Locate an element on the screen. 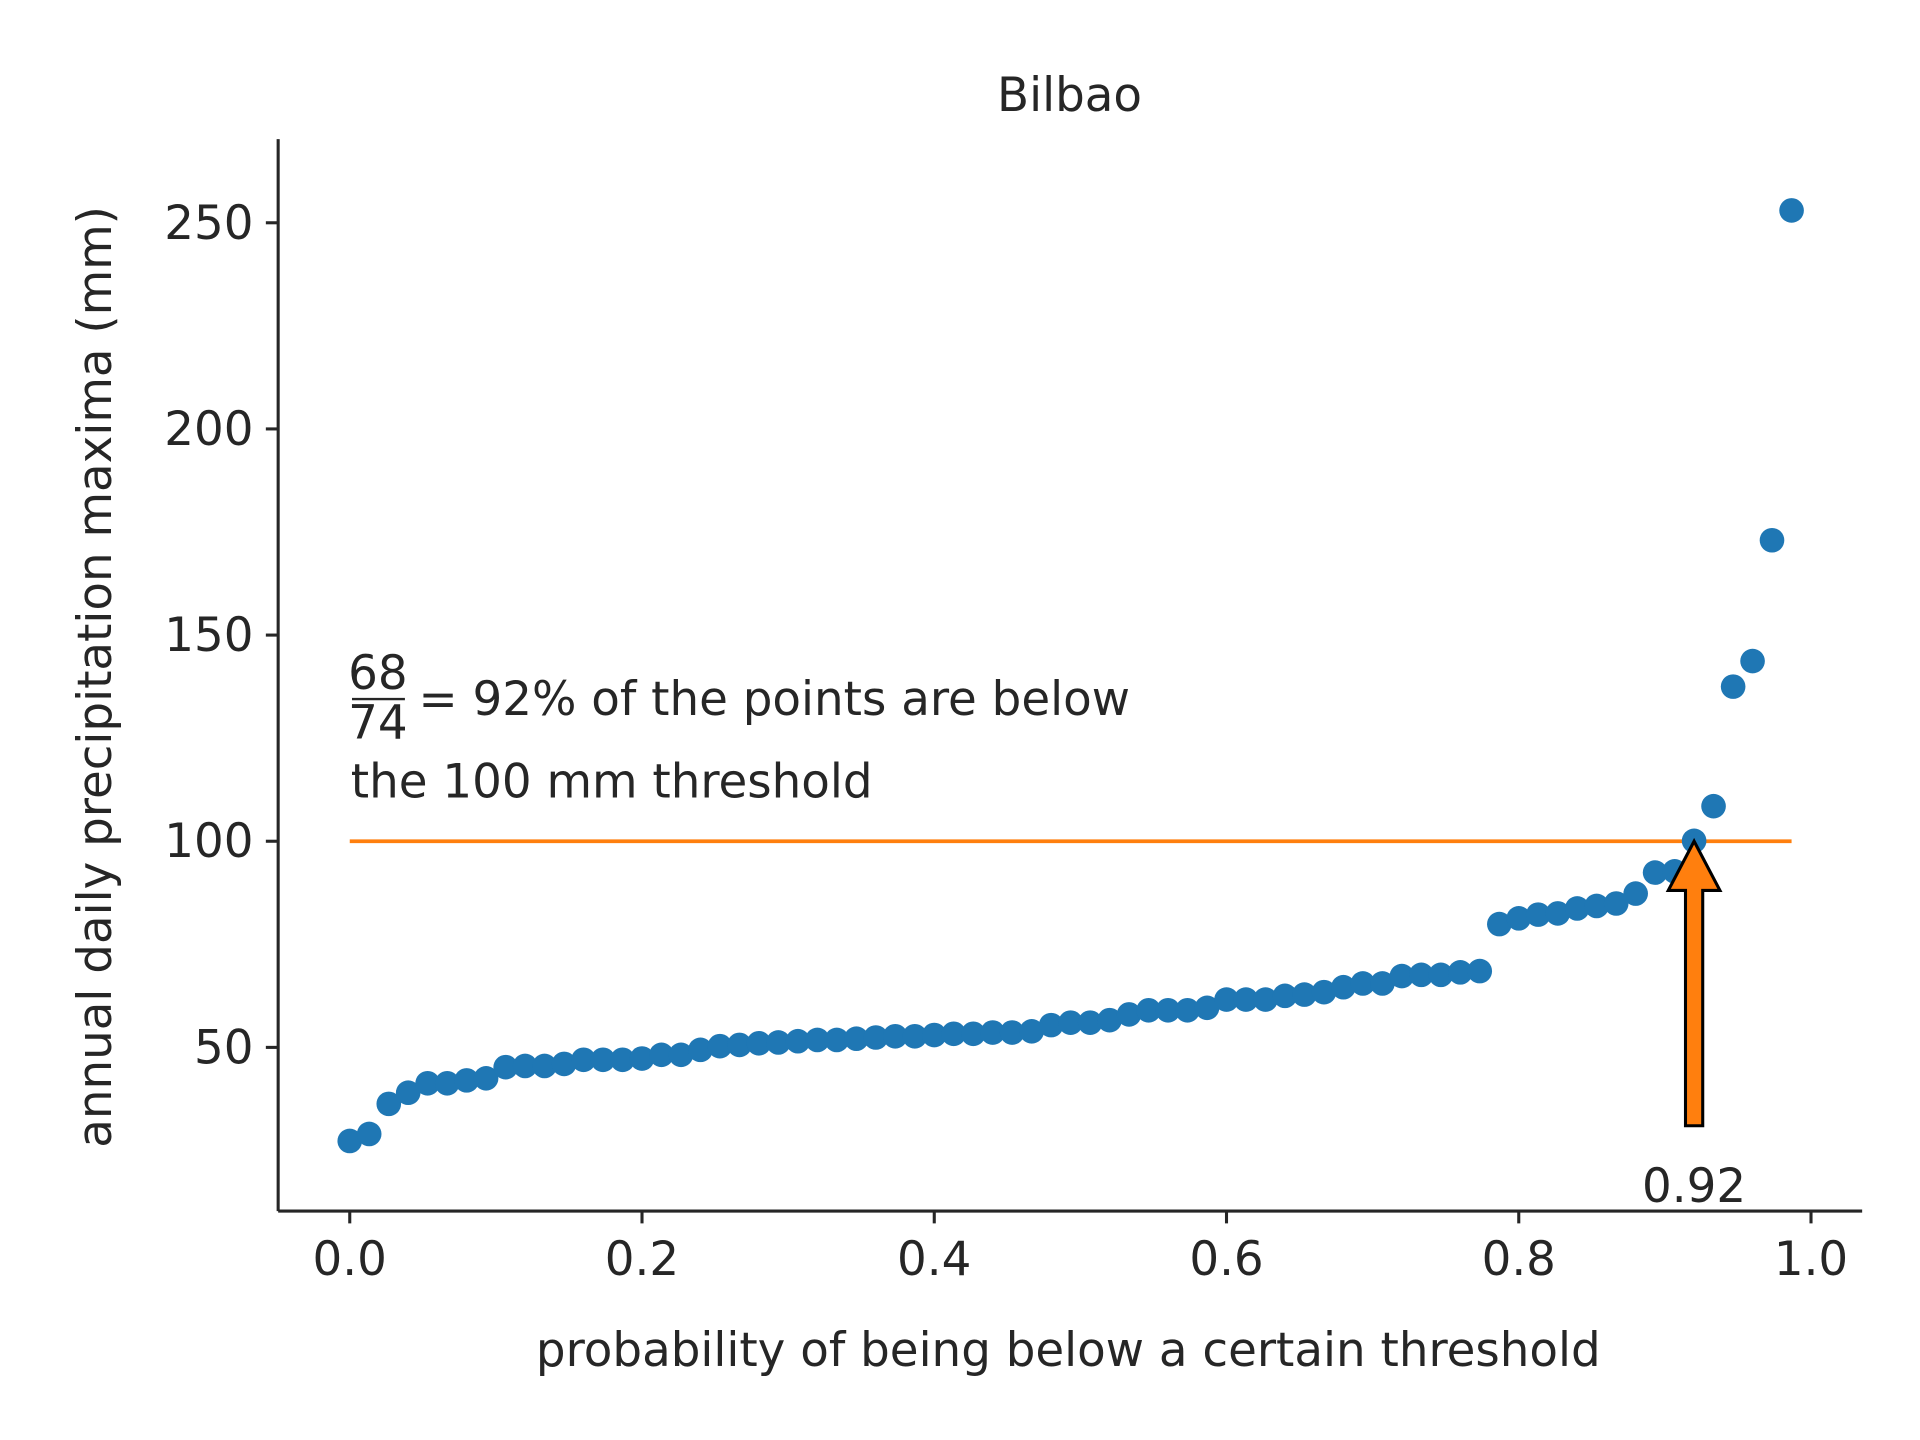 The width and height of the screenshot is (1920, 1440). y-tick-label: 150 is located at coordinates (208, 636).